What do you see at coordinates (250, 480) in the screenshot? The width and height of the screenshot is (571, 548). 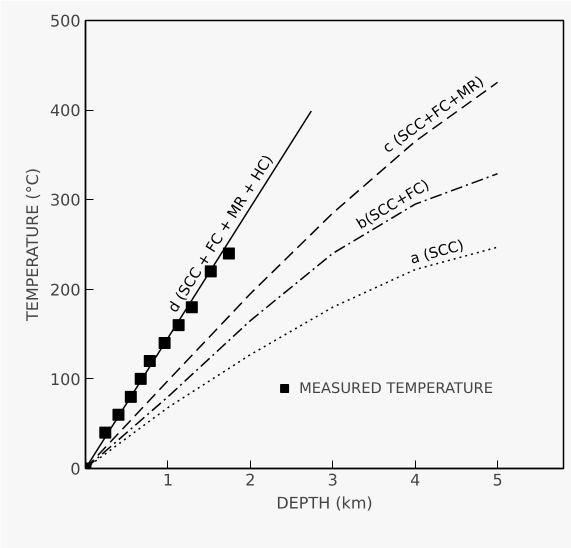 I see `x-tick-label: 2` at bounding box center [250, 480].